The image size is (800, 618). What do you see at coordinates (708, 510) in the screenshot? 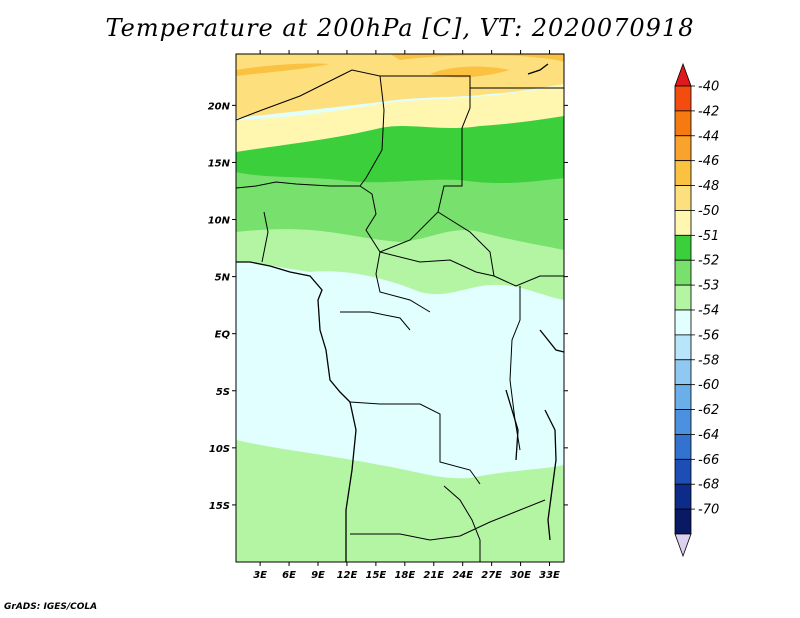
I see `colorbar-label: -70` at bounding box center [708, 510].